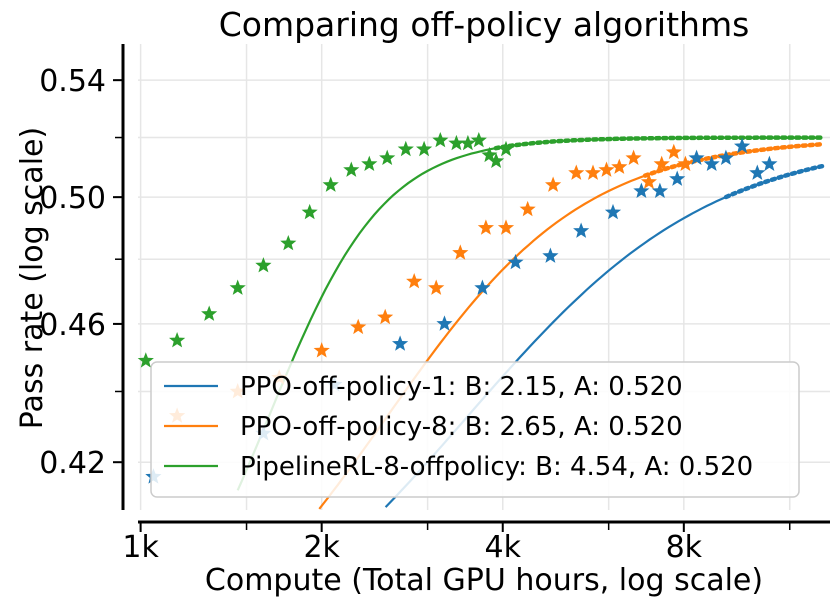  I want to click on y-axis-label: Pass rate (log scale), so click(32, 278).